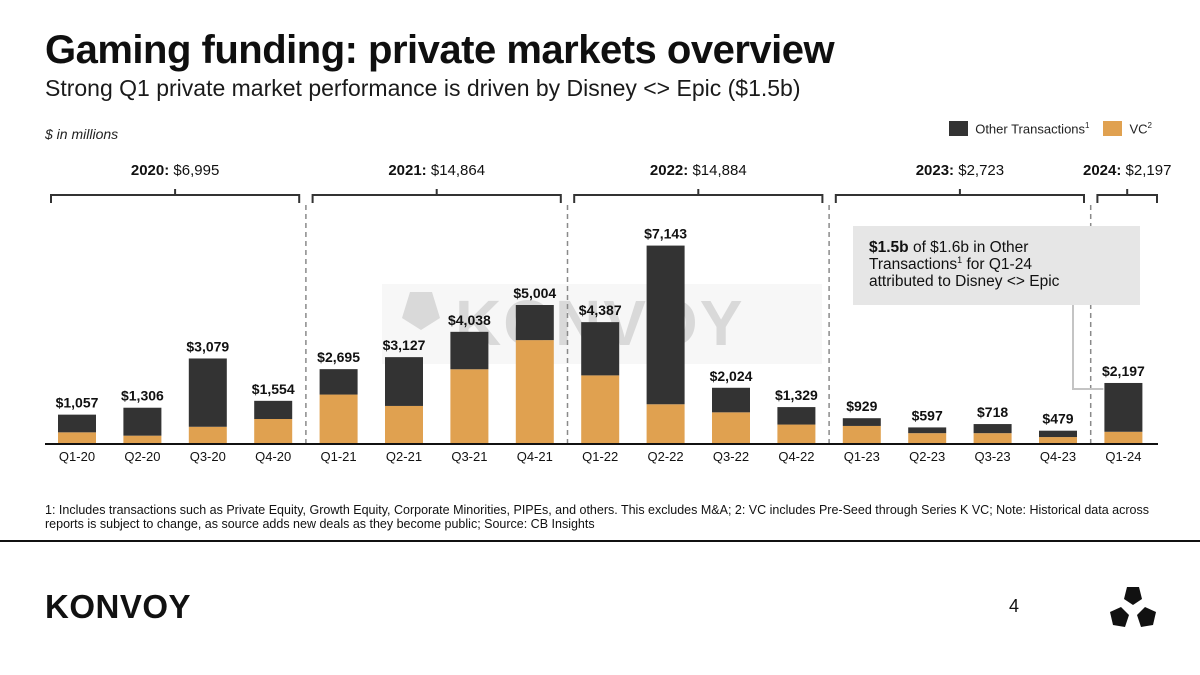 The width and height of the screenshot is (1200, 675). What do you see at coordinates (175, 196) in the screenshot?
I see `bracket-2020` at bounding box center [175, 196].